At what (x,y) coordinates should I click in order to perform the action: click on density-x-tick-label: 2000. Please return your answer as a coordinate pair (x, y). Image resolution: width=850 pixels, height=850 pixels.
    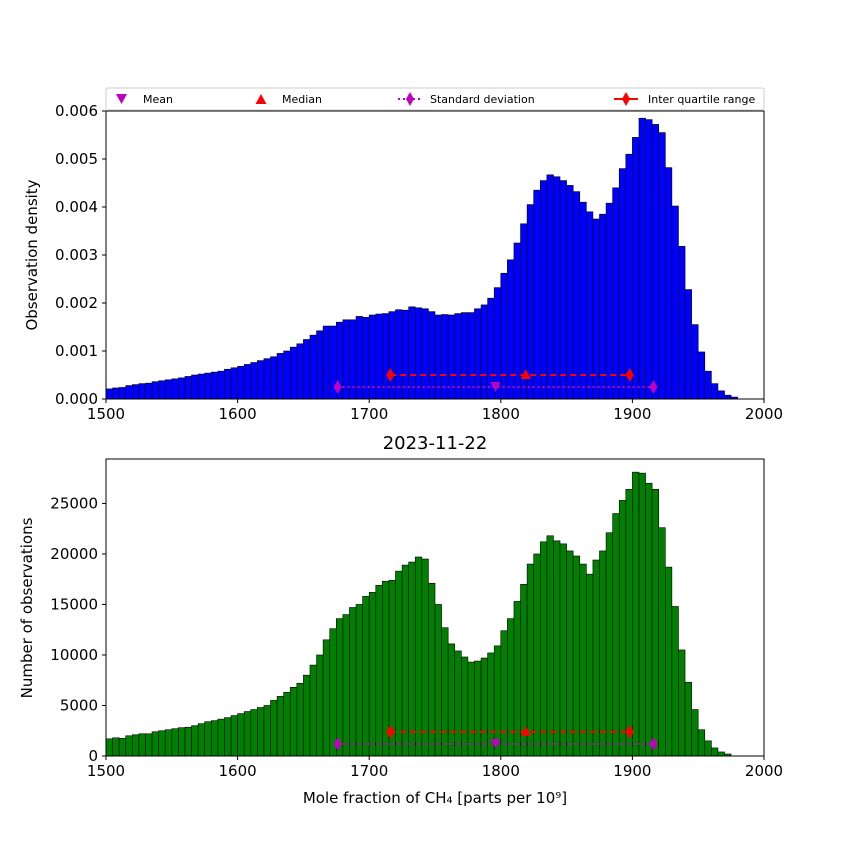
    Looking at the image, I should click on (764, 414).